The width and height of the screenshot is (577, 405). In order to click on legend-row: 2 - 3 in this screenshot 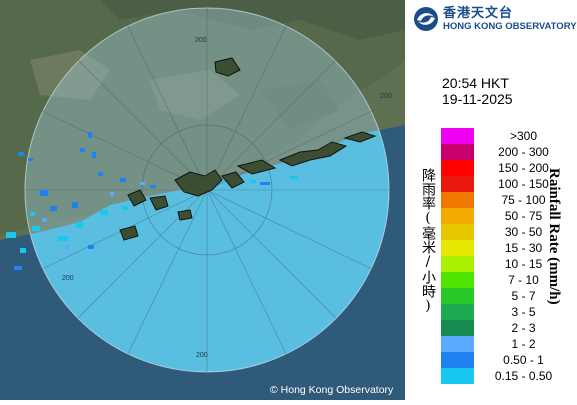, I will do `click(507, 328)`.